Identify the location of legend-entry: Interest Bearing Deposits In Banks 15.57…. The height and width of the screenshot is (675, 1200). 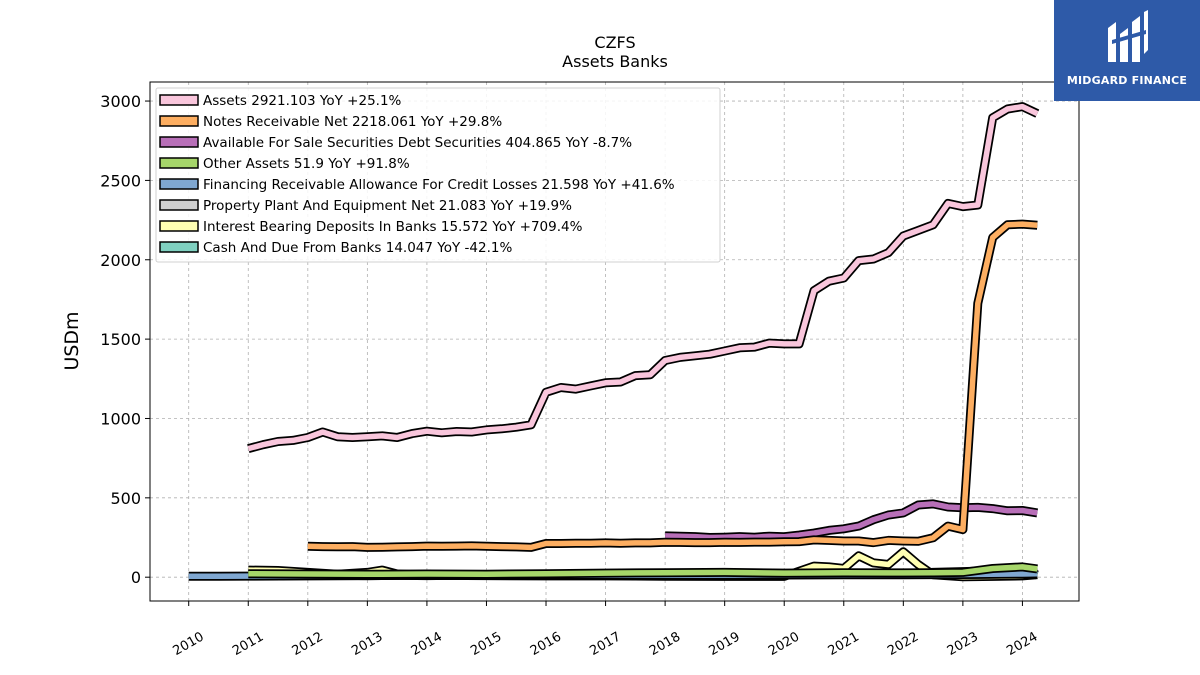
(393, 227).